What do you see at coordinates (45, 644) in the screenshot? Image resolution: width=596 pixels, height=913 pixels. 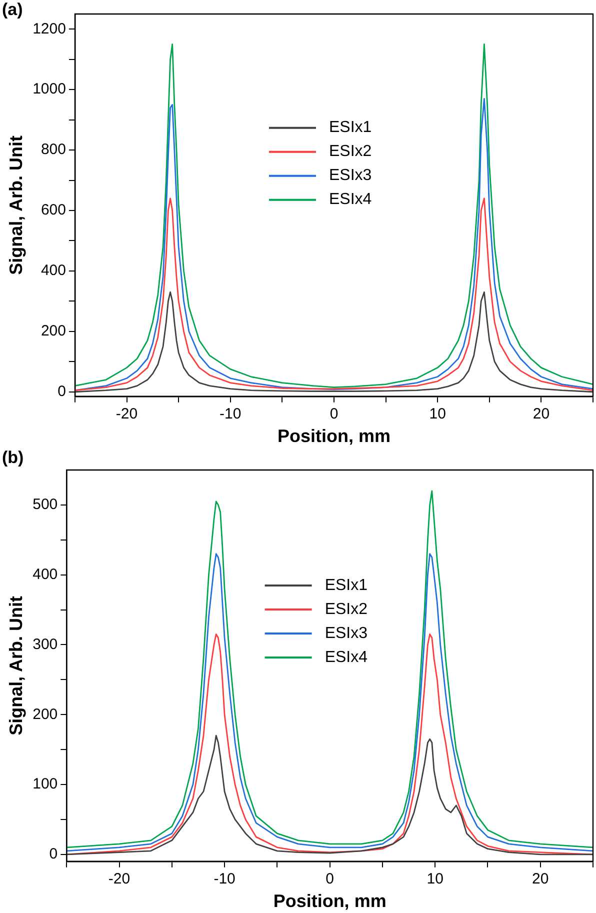 I see `y-tick-label: 300` at bounding box center [45, 644].